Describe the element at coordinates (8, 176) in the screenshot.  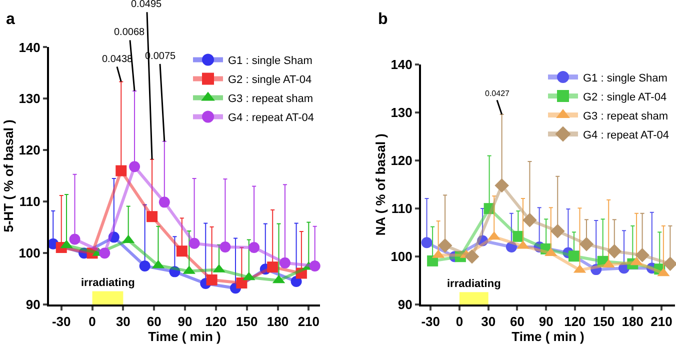
I see `y-axis-title: 5-HT ( % of basal )` at that location.